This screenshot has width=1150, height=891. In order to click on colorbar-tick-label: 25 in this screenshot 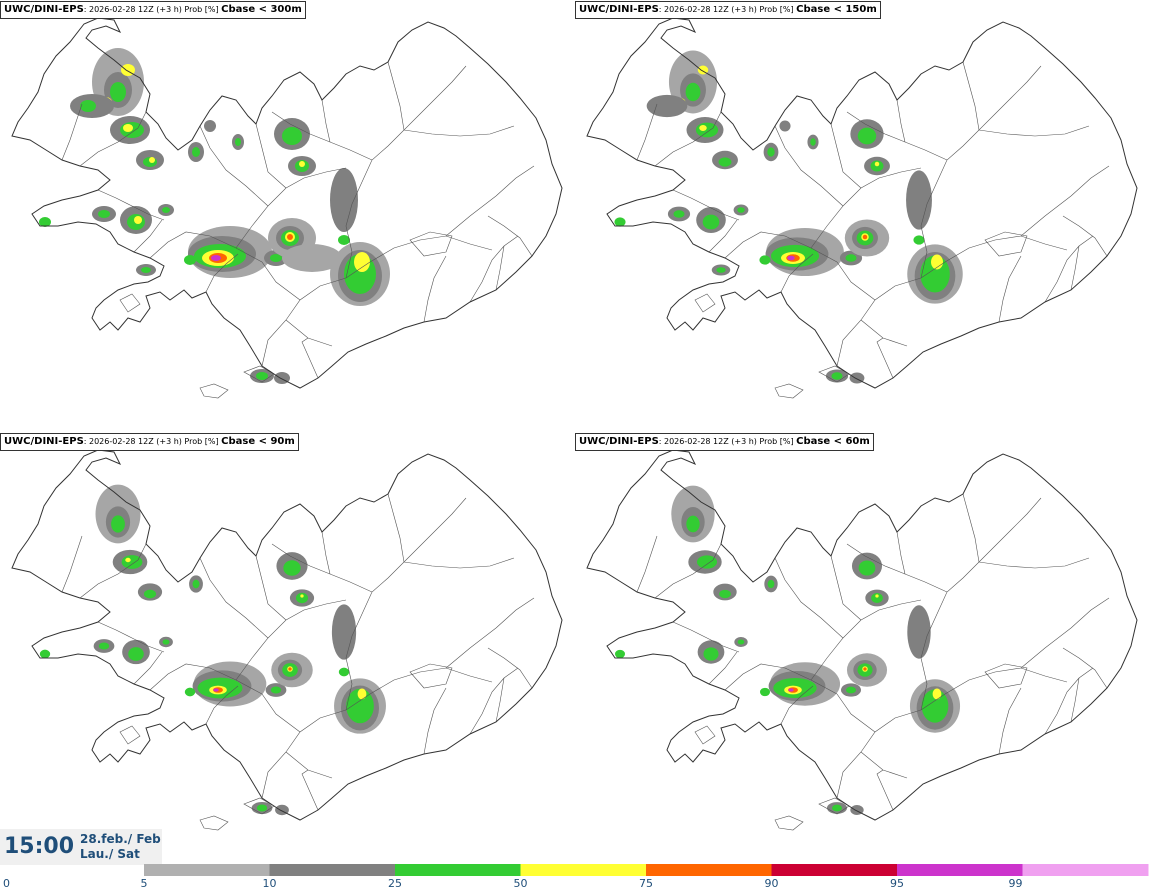, I will do `click(395, 883)`.